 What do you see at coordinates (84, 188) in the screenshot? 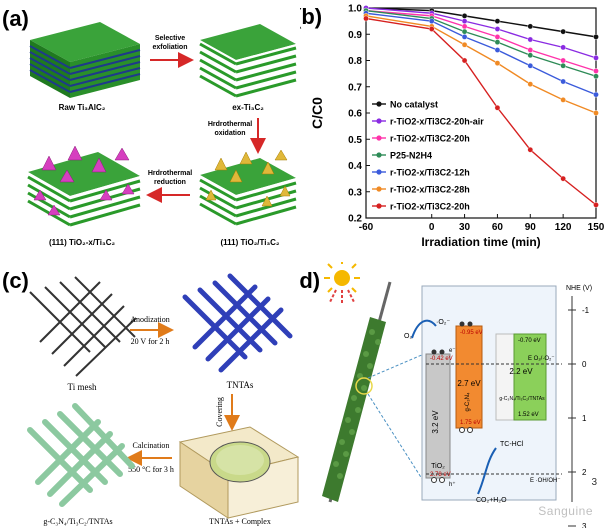
I see `tio2x-ti3c2-stack` at bounding box center [84, 188].